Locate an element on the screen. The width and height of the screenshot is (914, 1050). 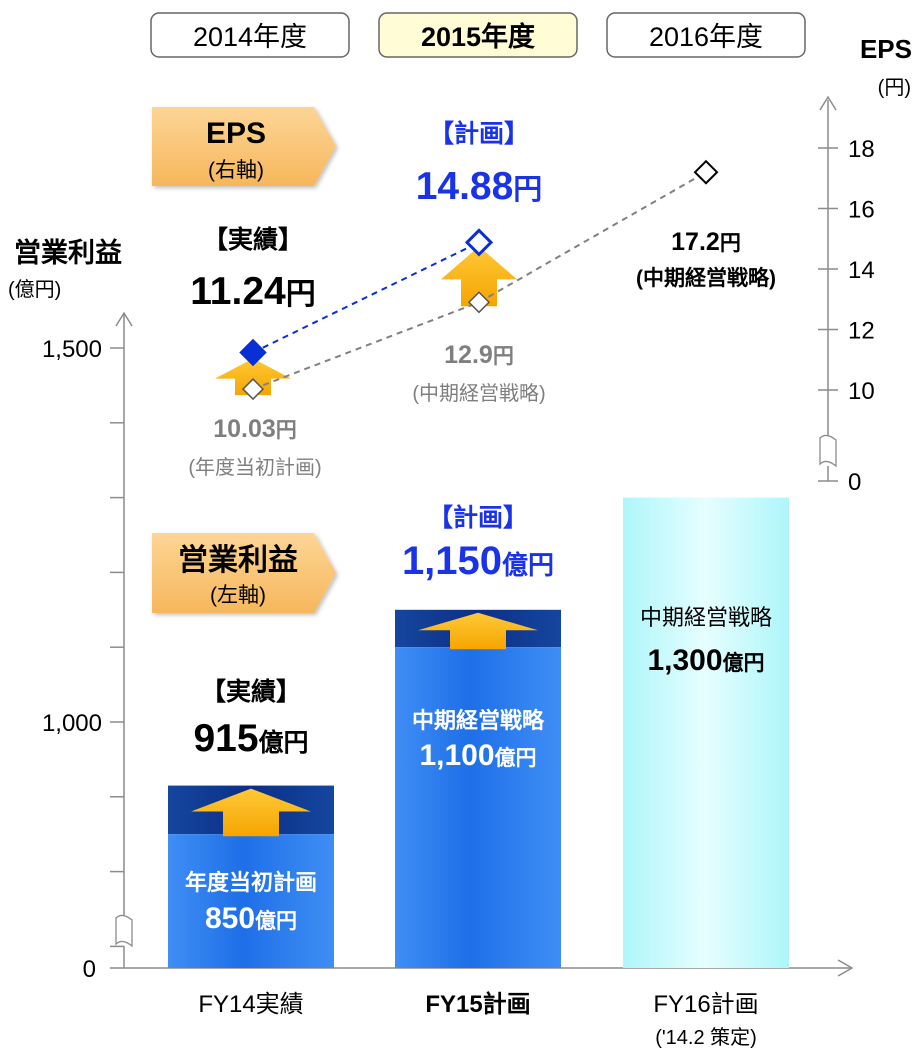
fy14-eps-actual-heading: 【実績】 is located at coordinates (253, 239).